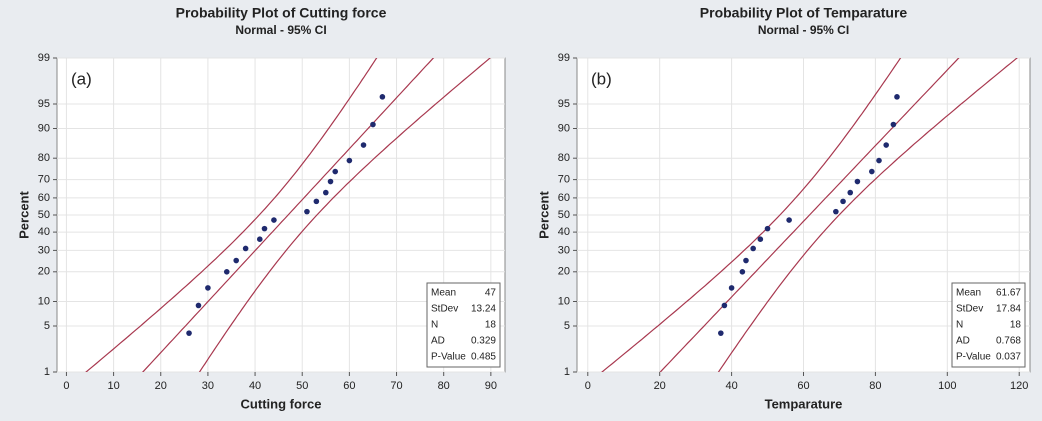 The width and height of the screenshot is (1042, 421). Describe the element at coordinates (564, 158) in the screenshot. I see `y-tick-label: 80` at that location.